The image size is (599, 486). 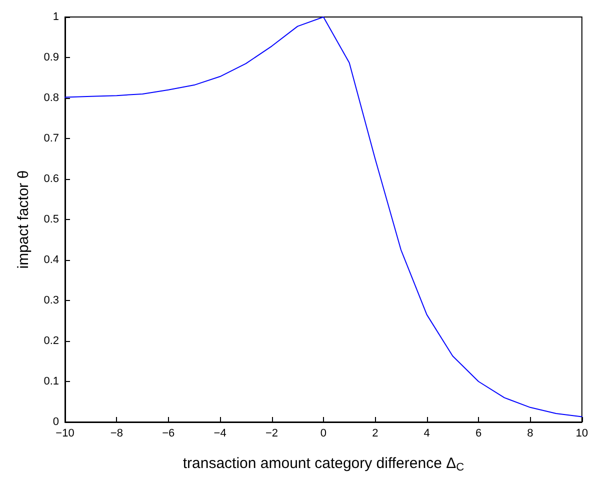 I want to click on x-tick-label: 2, so click(x=375, y=434).